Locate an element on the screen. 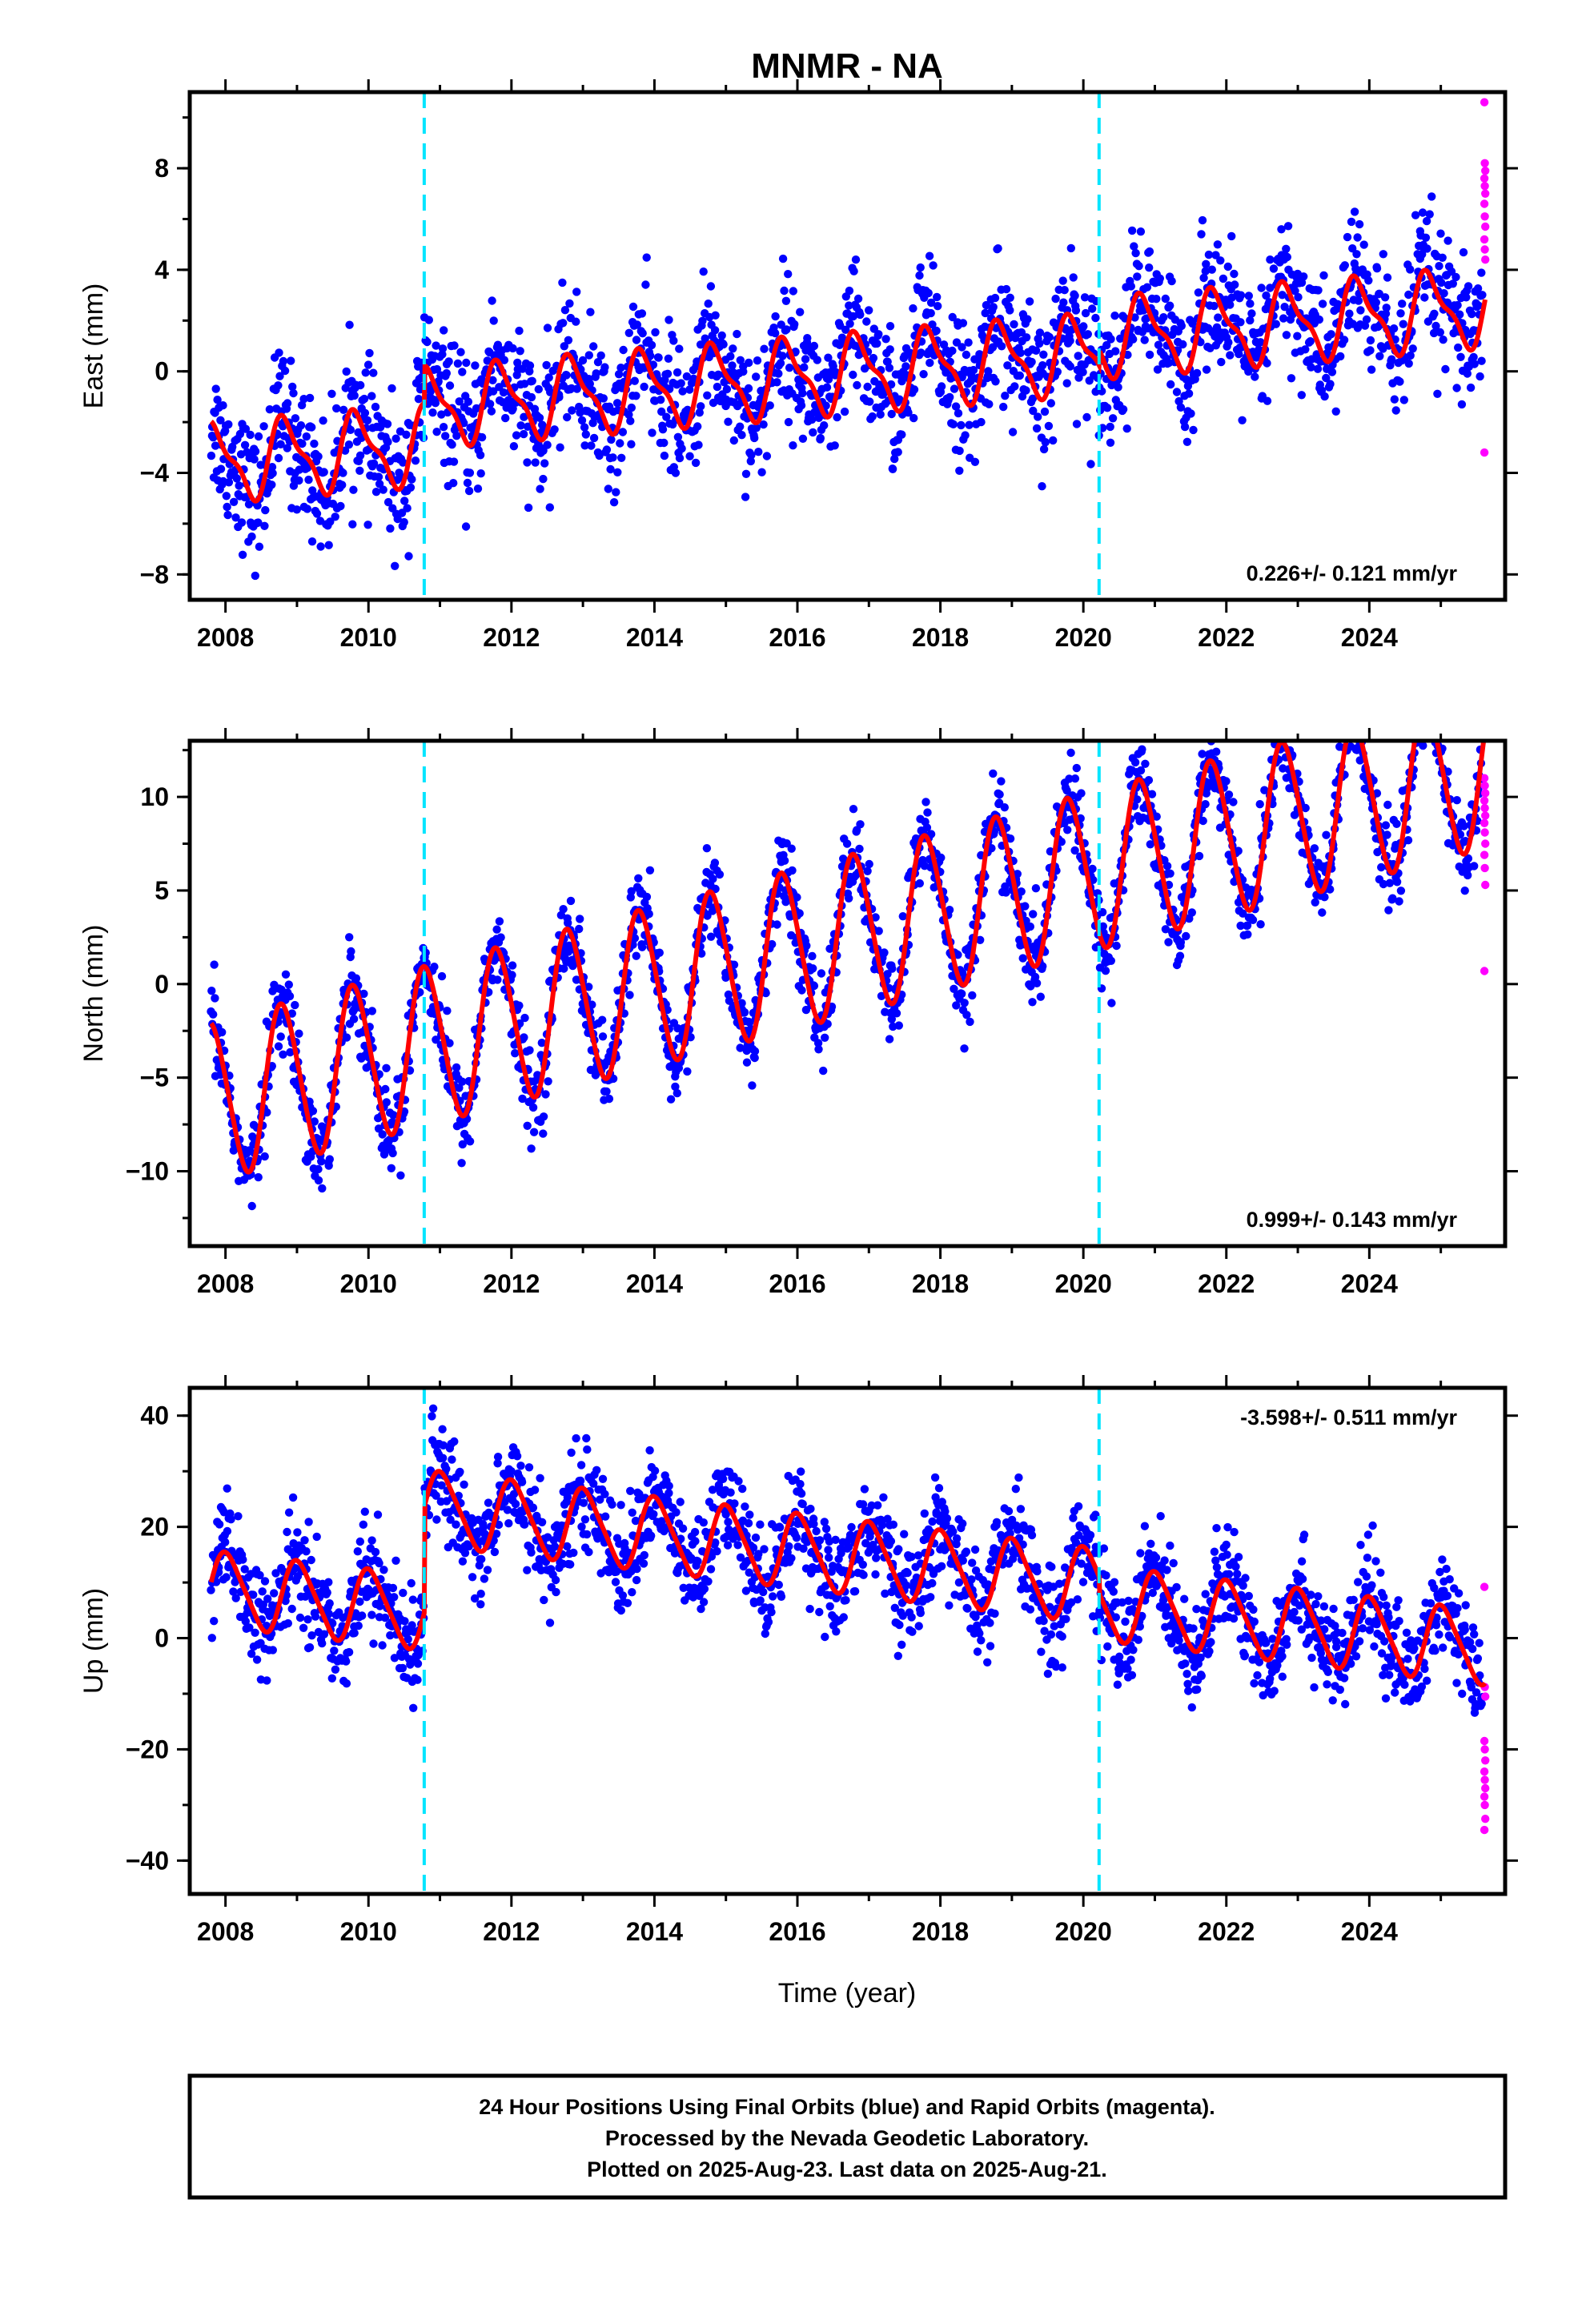 The height and width of the screenshot is (2324, 1582). y-tick-label: 0 is located at coordinates (162, 985).